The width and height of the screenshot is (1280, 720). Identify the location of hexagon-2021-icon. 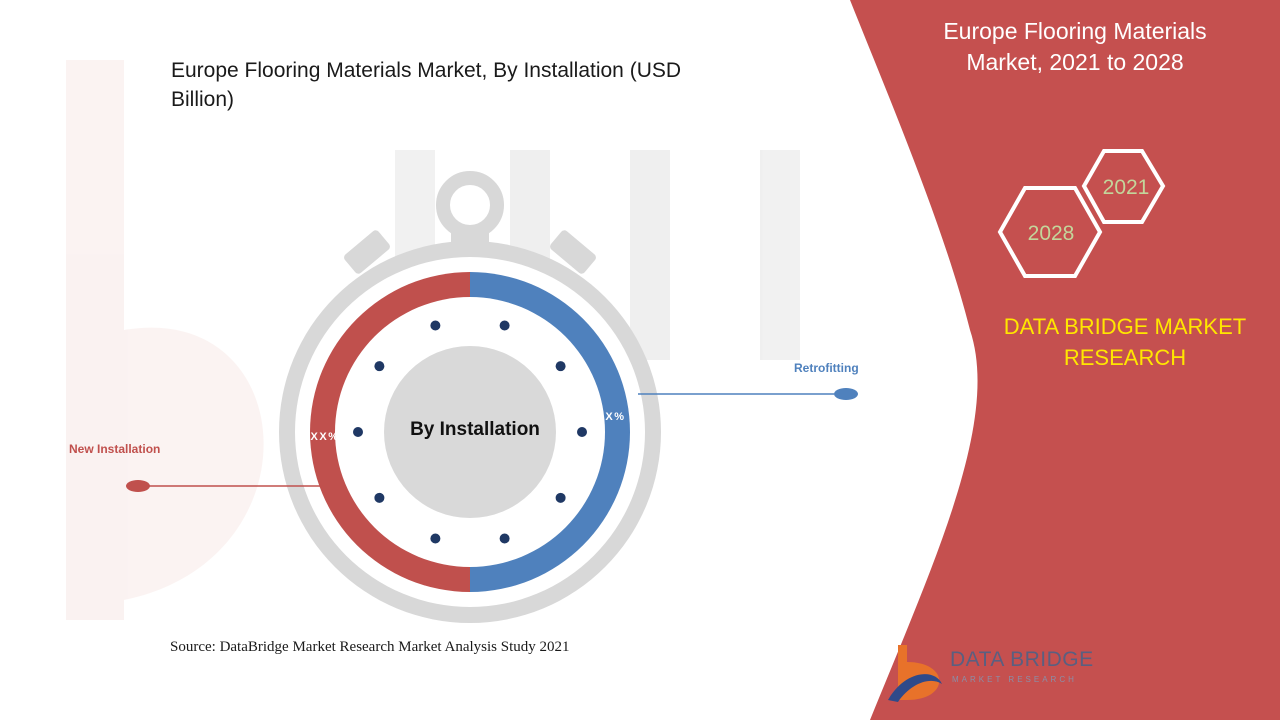
(1123, 186).